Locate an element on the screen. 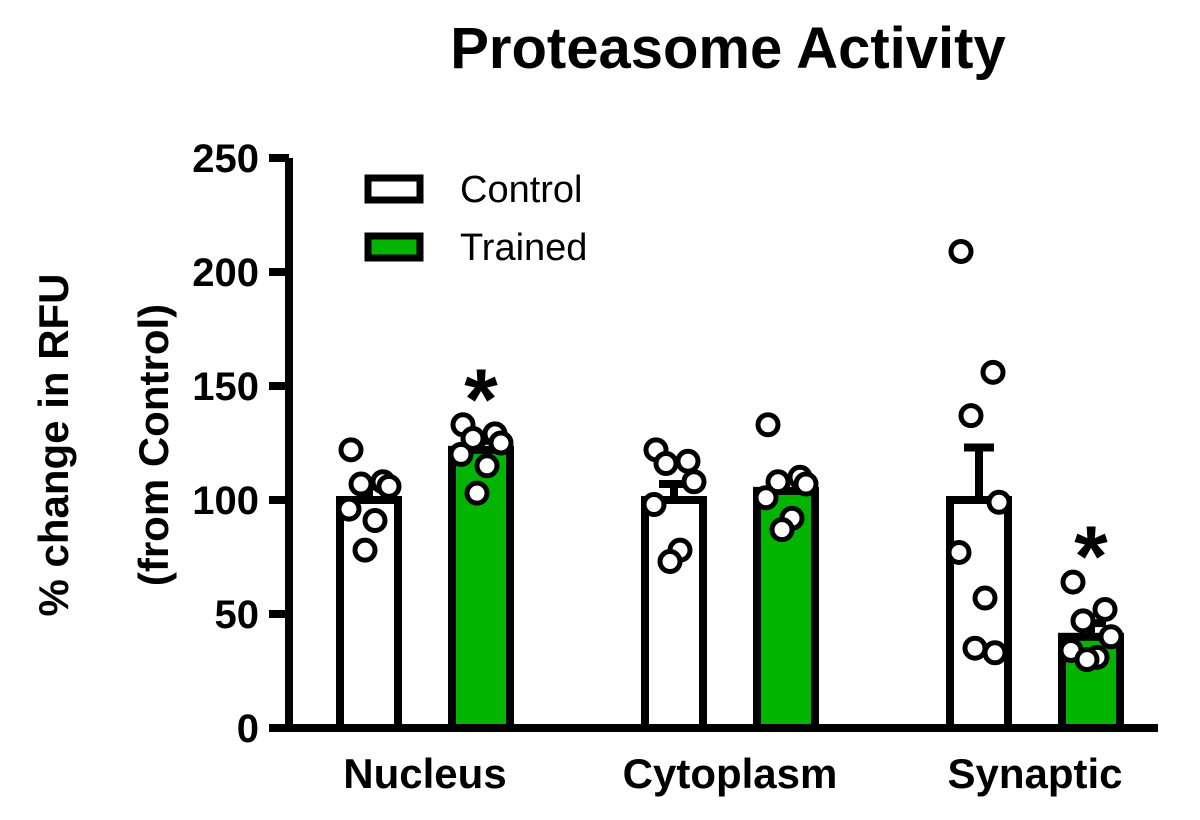  y-axis-label-line-1: % change in RFU is located at coordinates (53, 444).